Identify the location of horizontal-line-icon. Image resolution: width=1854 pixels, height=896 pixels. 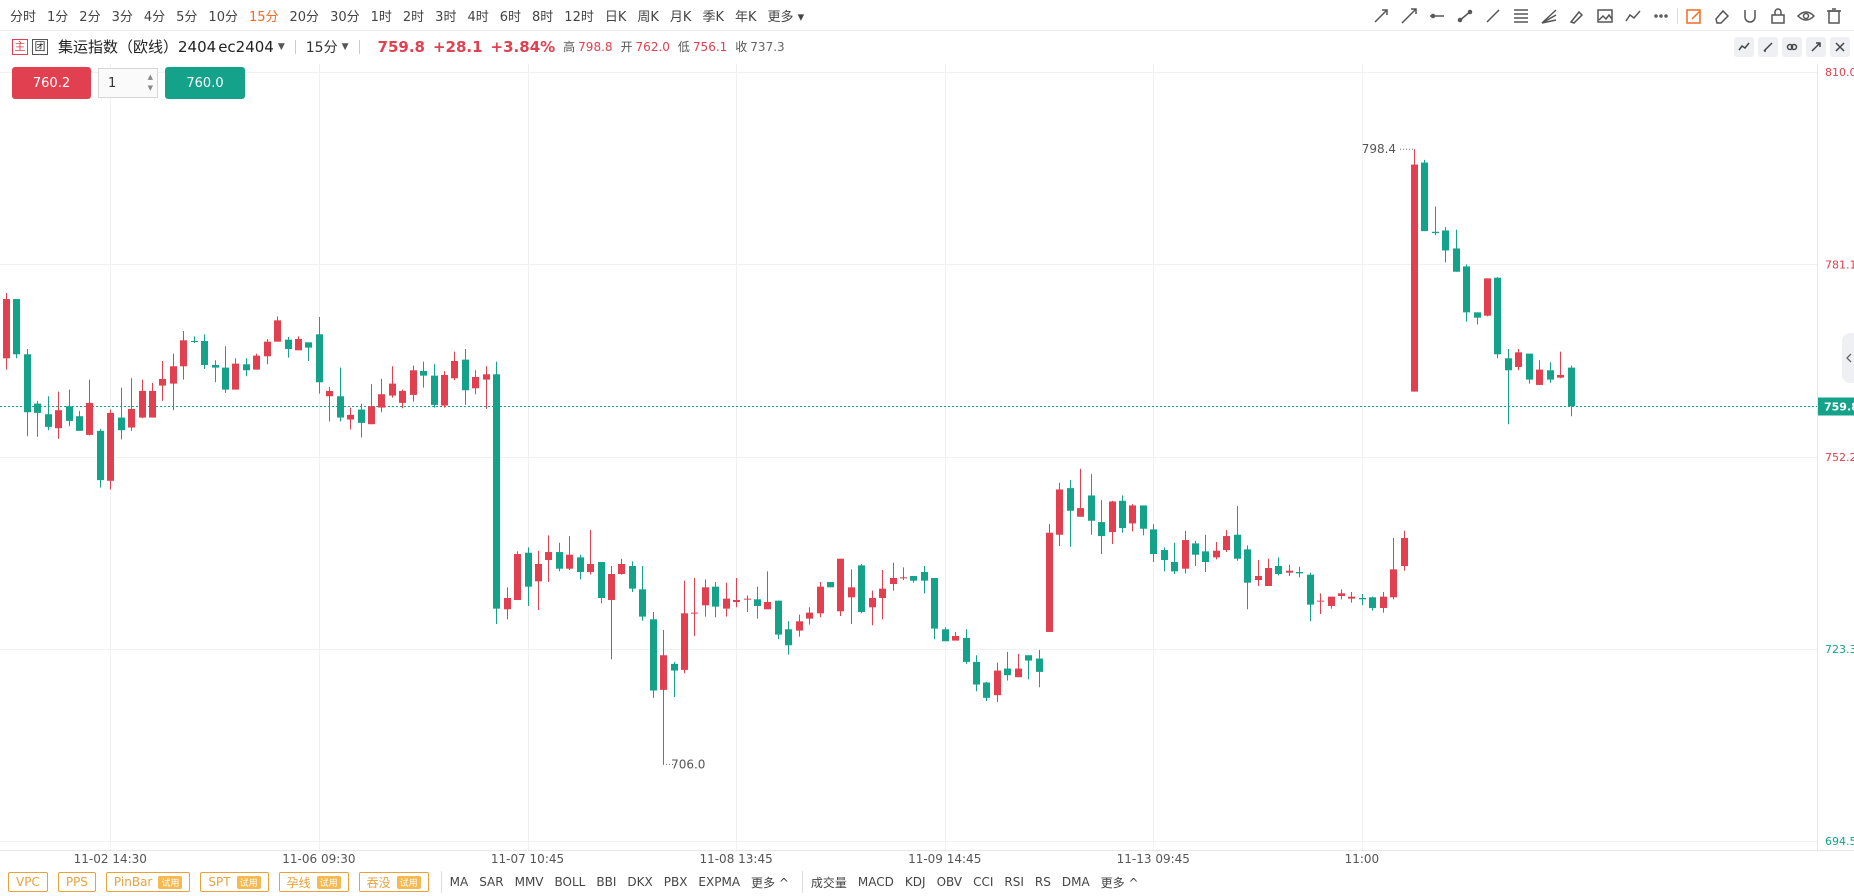
(1437, 15).